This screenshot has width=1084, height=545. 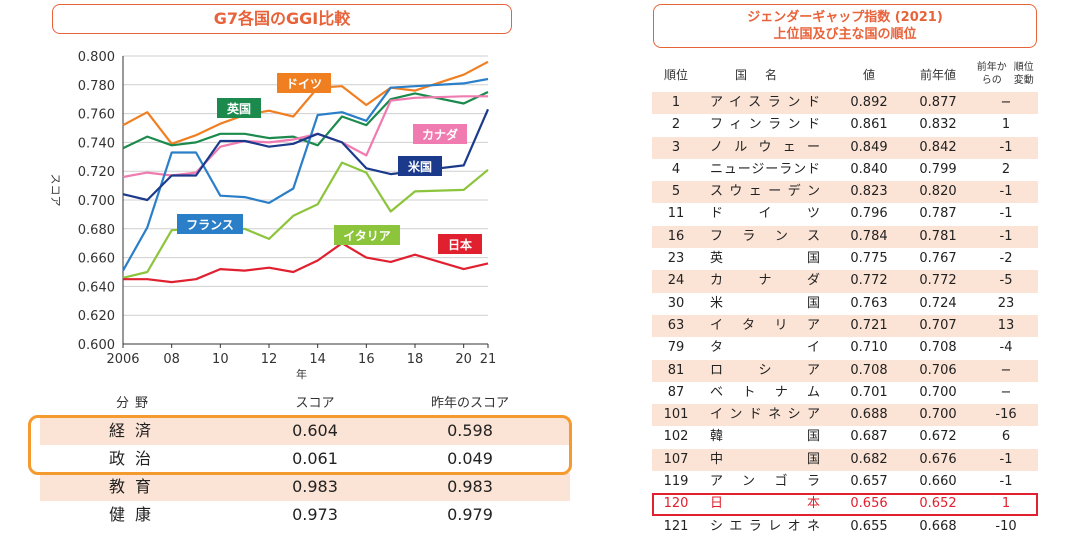 What do you see at coordinates (938, 415) in the screenshot?
I see `prev-value-cell: 0.700` at bounding box center [938, 415].